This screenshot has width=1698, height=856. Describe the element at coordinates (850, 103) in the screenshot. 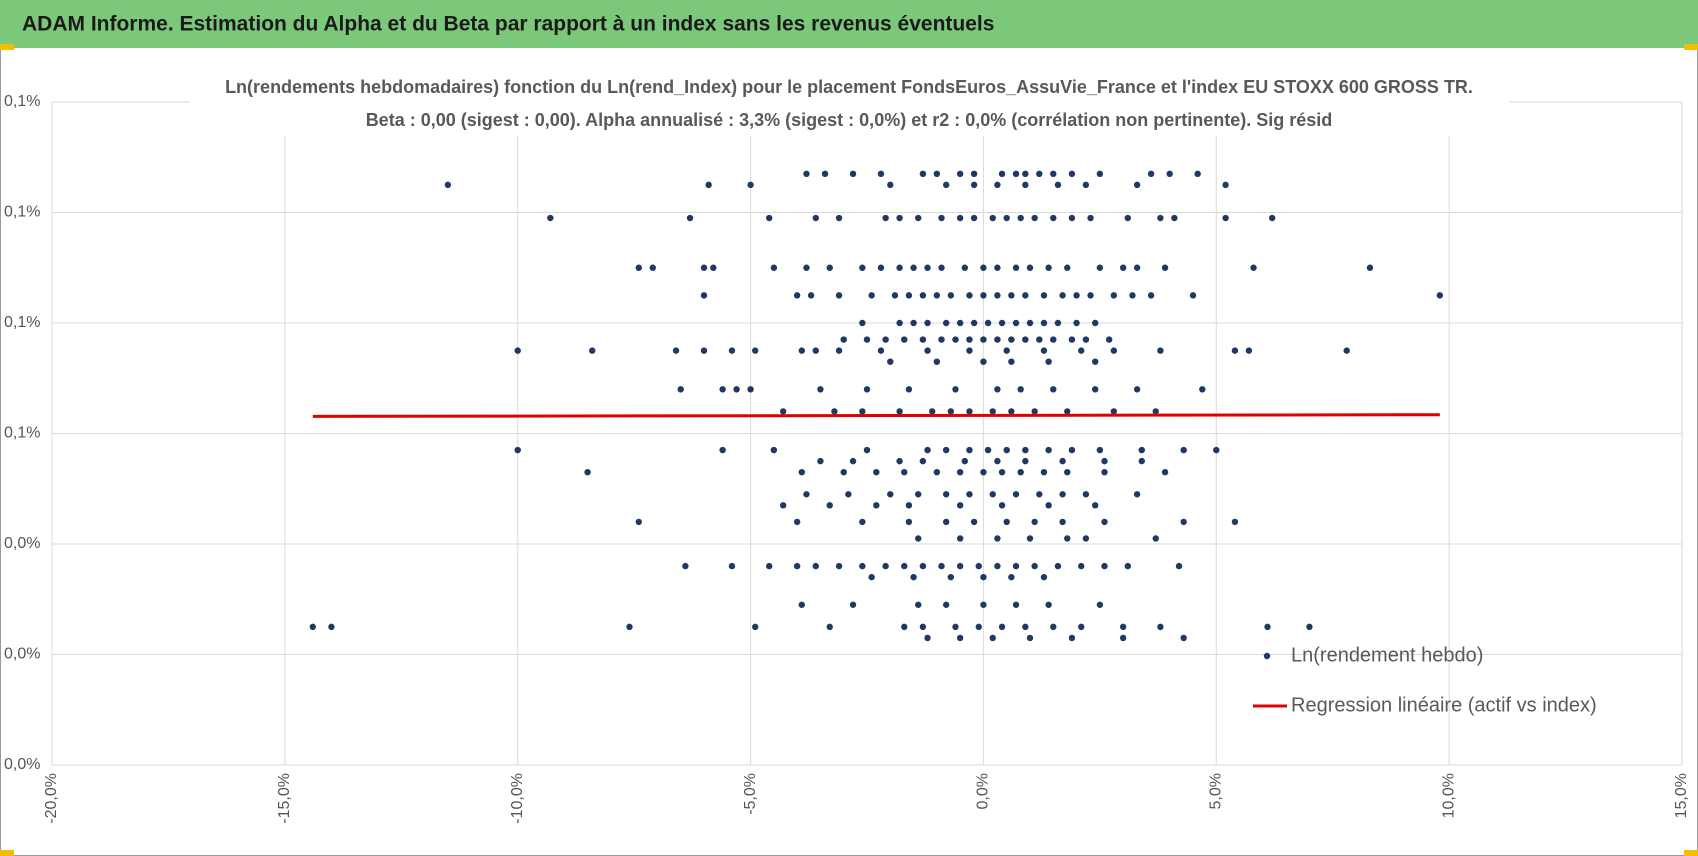

I see `title-background` at that location.